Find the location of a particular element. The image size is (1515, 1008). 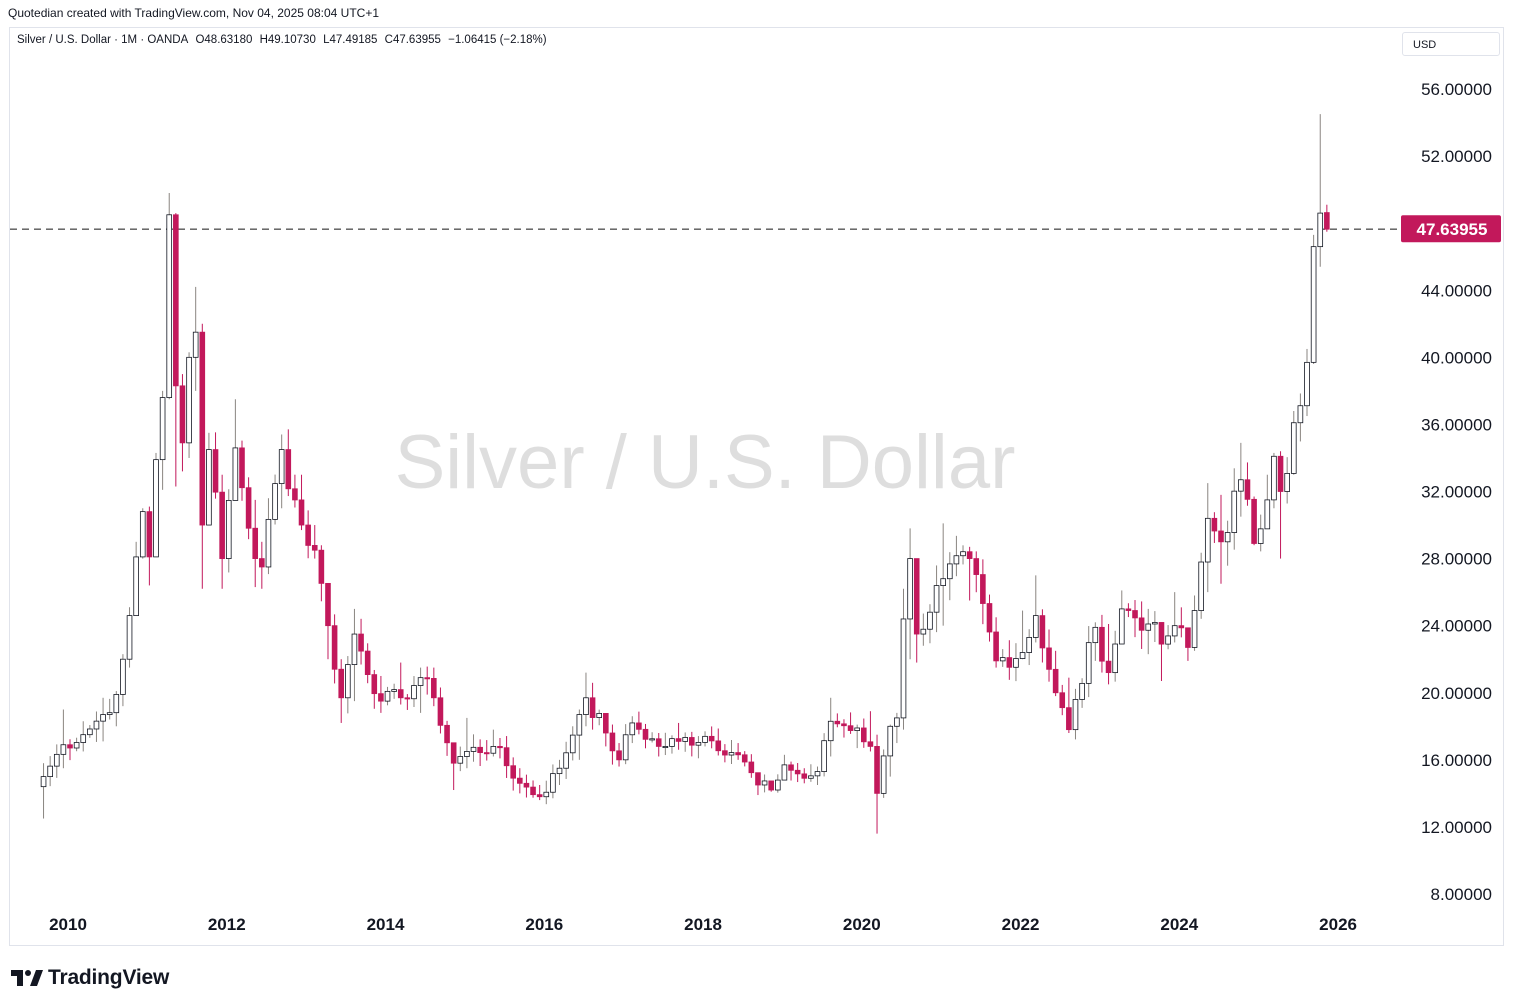

time-tick-label: 2026 is located at coordinates (1338, 924).